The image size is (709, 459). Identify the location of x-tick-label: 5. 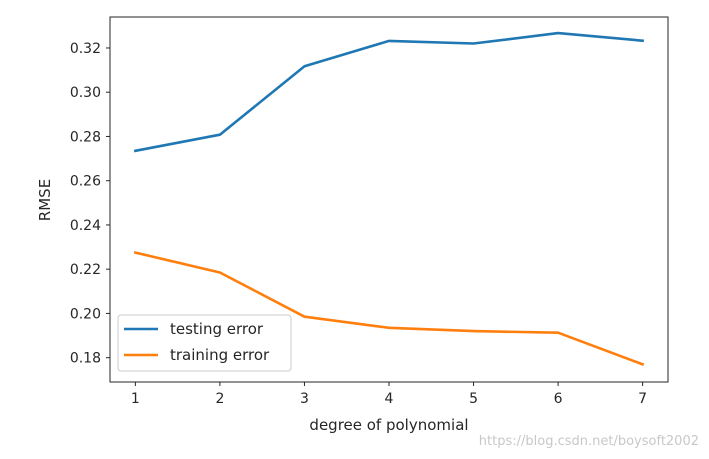
(473, 399).